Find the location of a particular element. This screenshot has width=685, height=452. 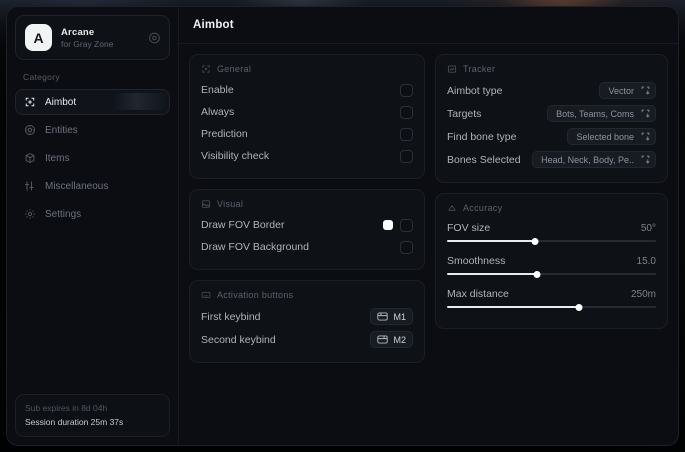

sidebar-spacer is located at coordinates (92, 310).